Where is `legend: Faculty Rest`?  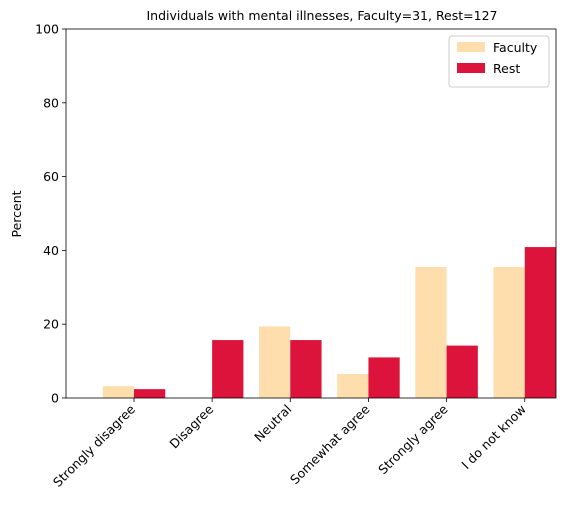 legend: Faculty Rest is located at coordinates (499, 61).